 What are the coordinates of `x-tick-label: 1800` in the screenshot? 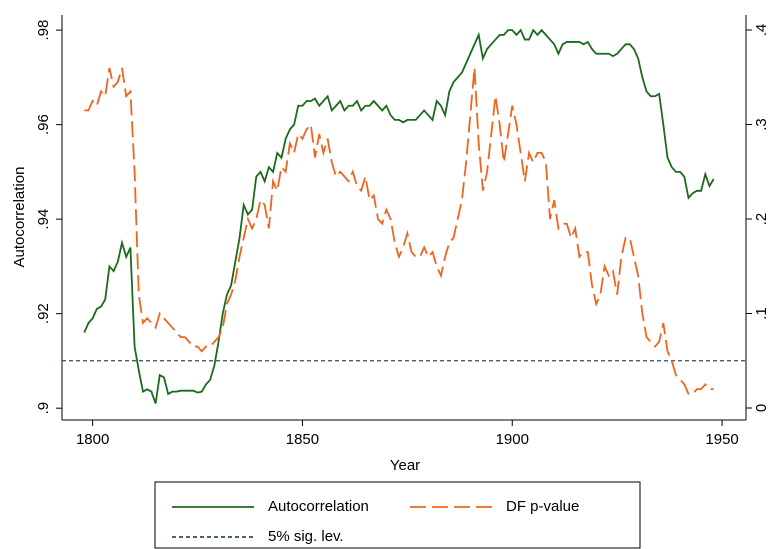 It's located at (92, 439).